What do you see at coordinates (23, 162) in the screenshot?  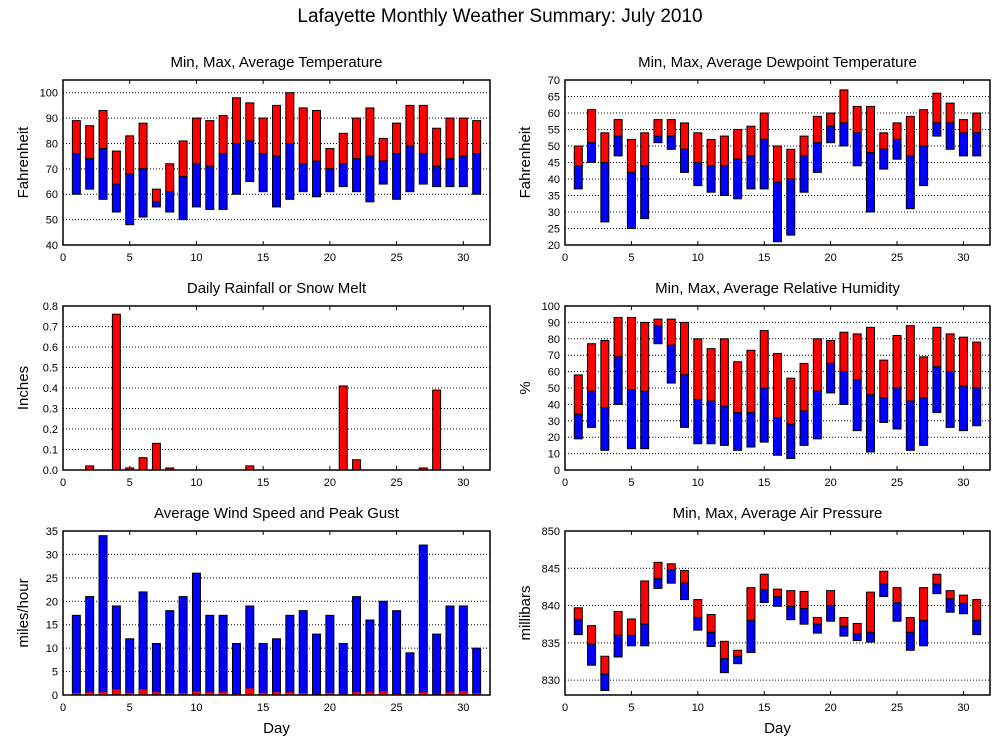 I see `y-axis-label: Fahrenheit` at bounding box center [23, 162].